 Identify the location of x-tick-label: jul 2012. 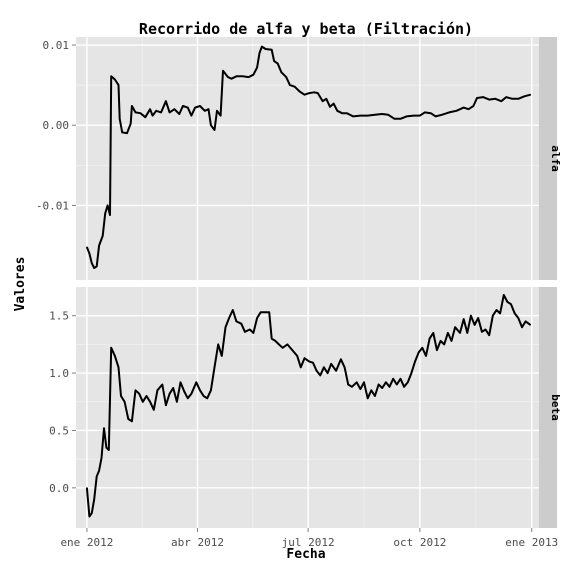
(308, 542).